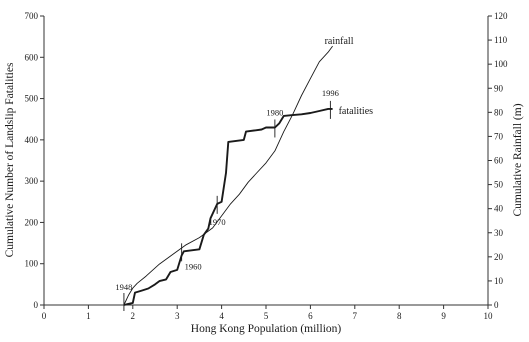  I want to click on x-tick-label: 10, so click(489, 316).